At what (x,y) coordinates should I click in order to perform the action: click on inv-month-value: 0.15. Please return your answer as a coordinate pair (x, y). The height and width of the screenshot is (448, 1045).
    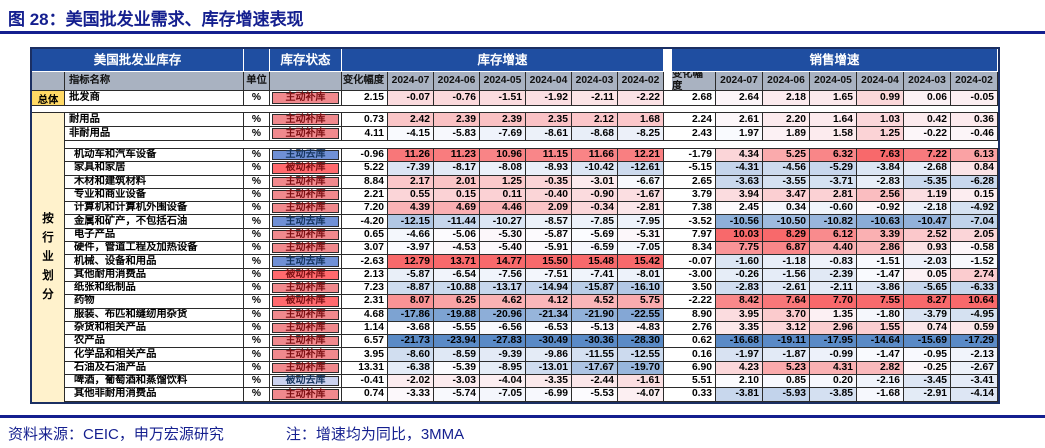
    Looking at the image, I should click on (457, 195).